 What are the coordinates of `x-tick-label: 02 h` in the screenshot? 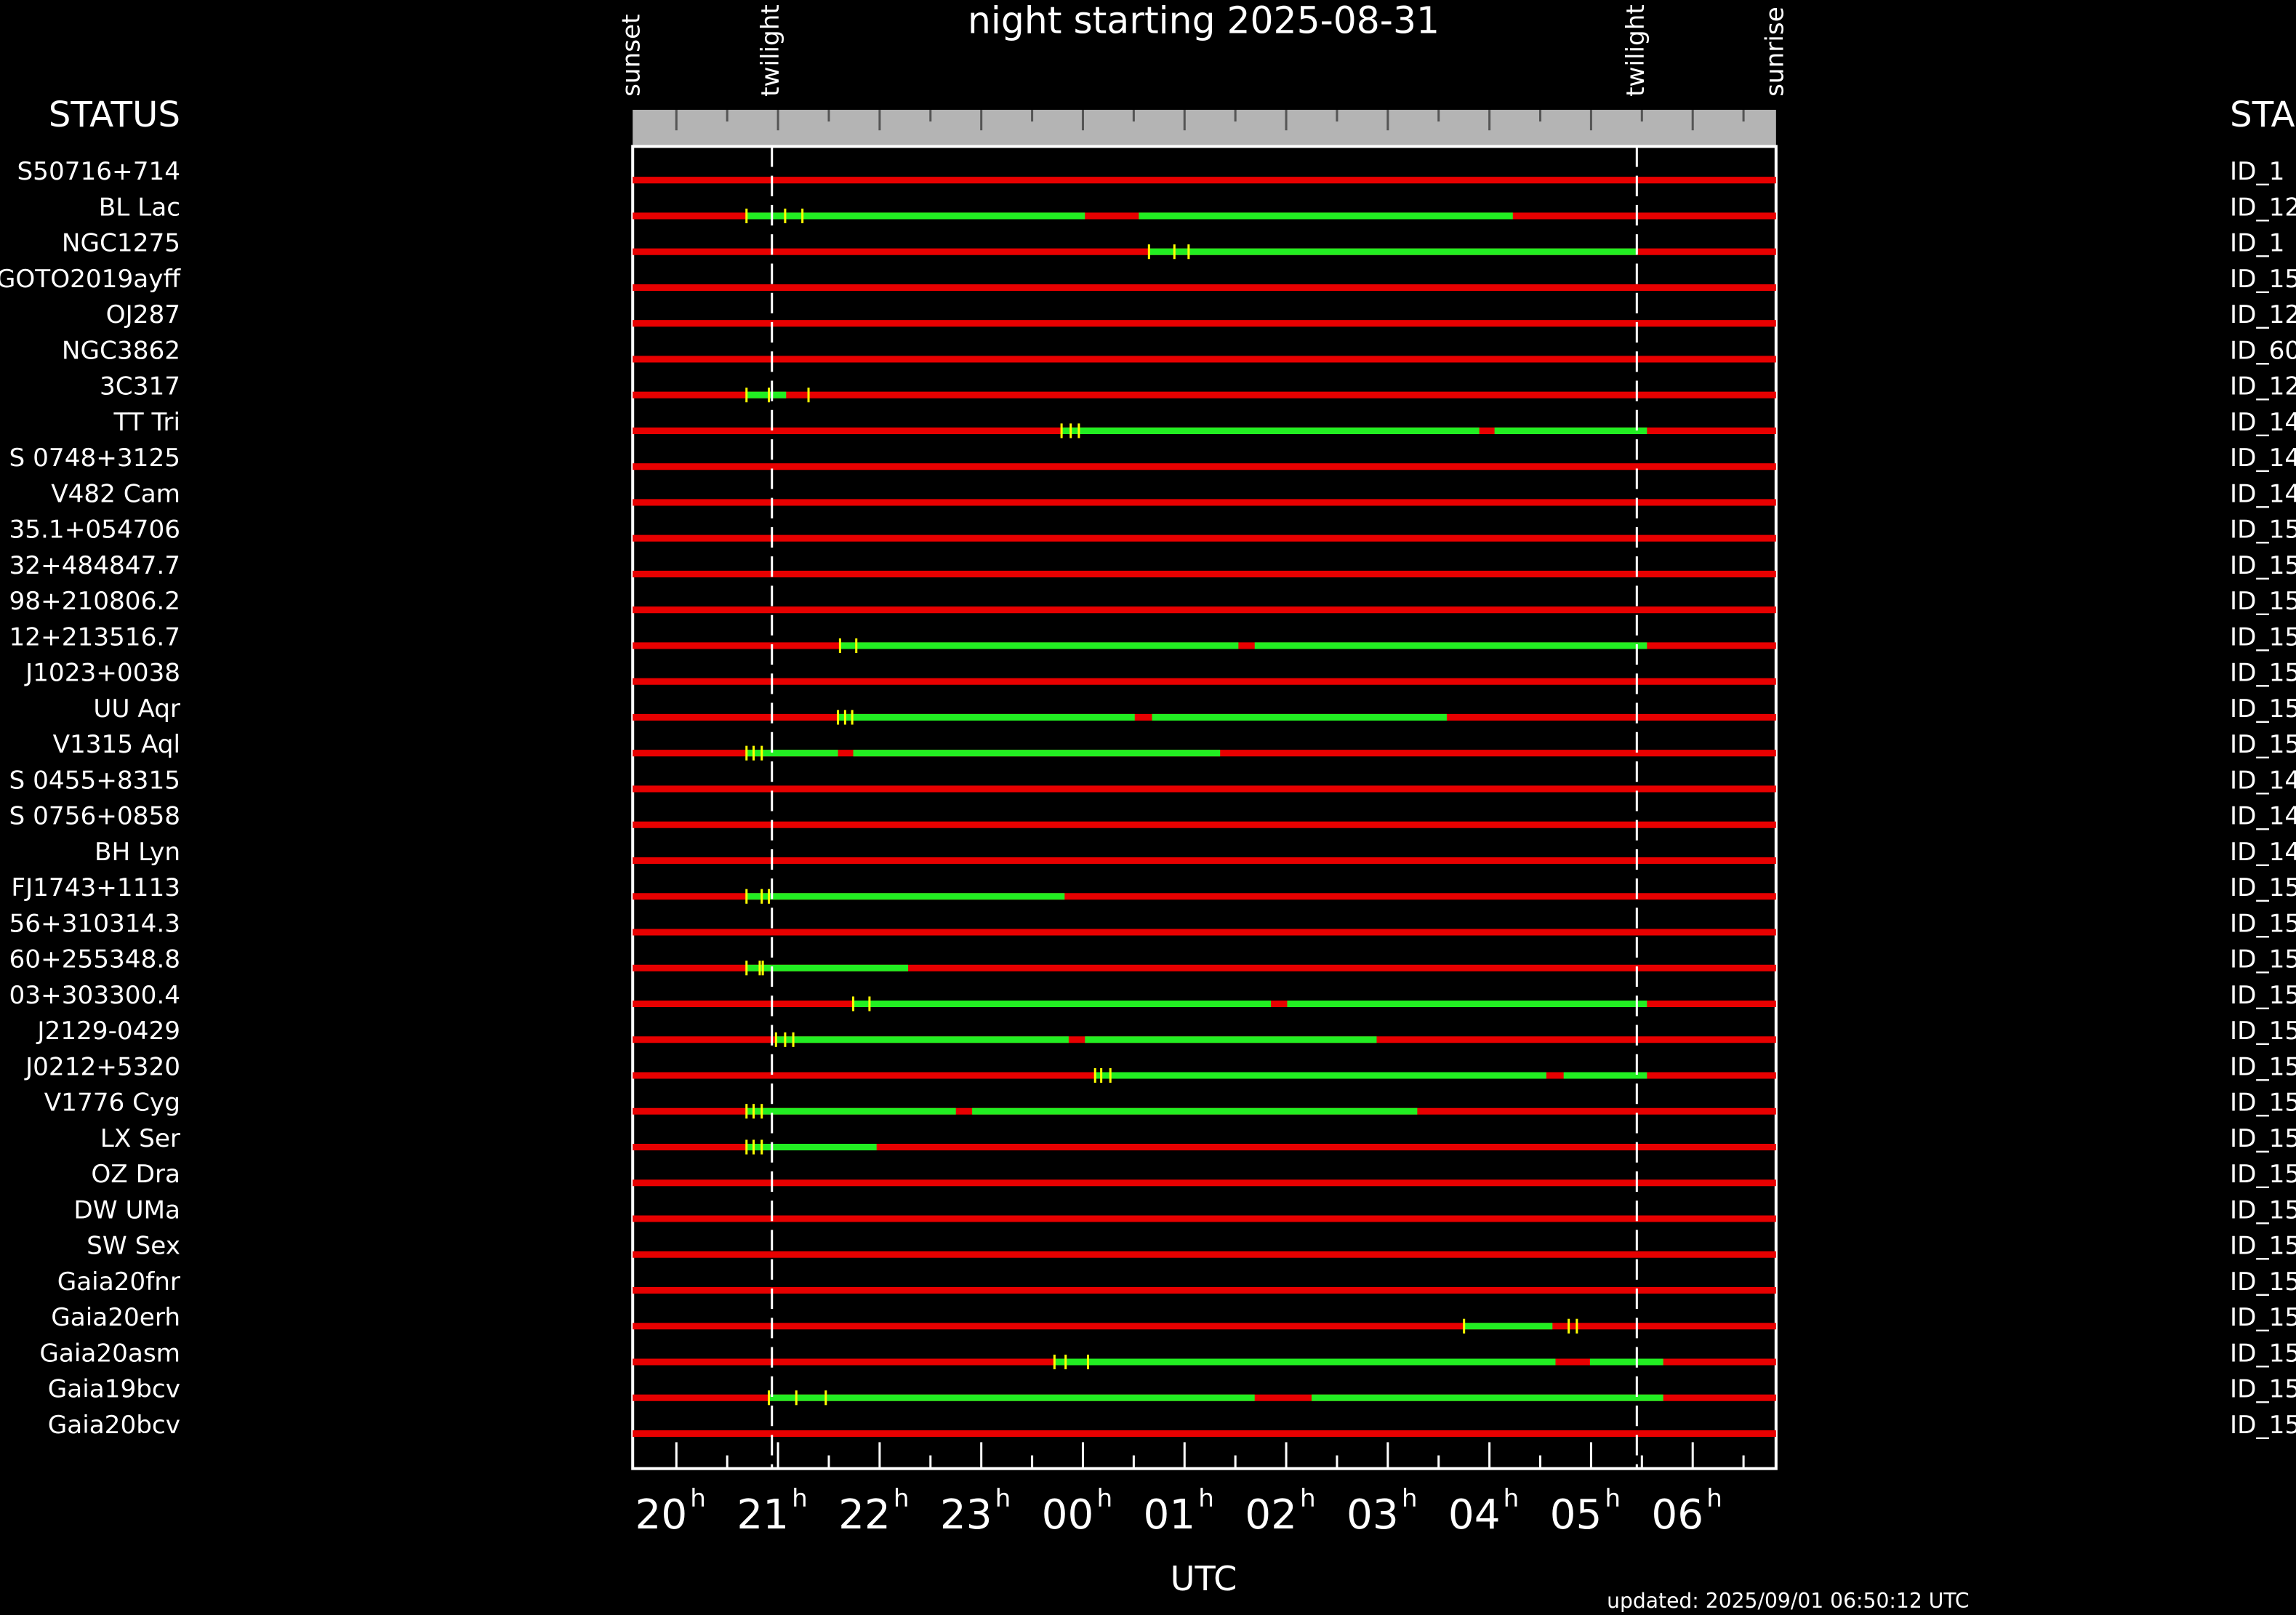 It's located at (1280, 1510).